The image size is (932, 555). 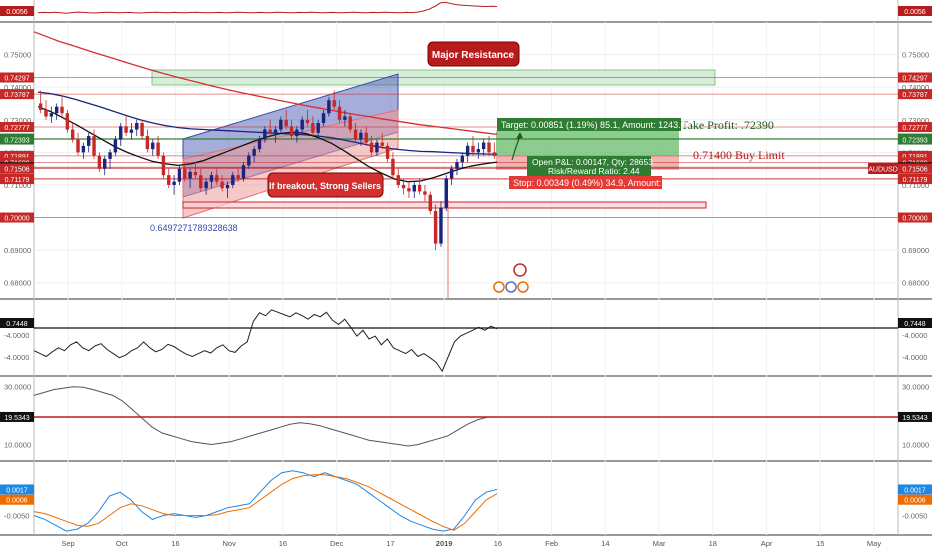 I want to click on oscillator-line, so click(x=265, y=341).